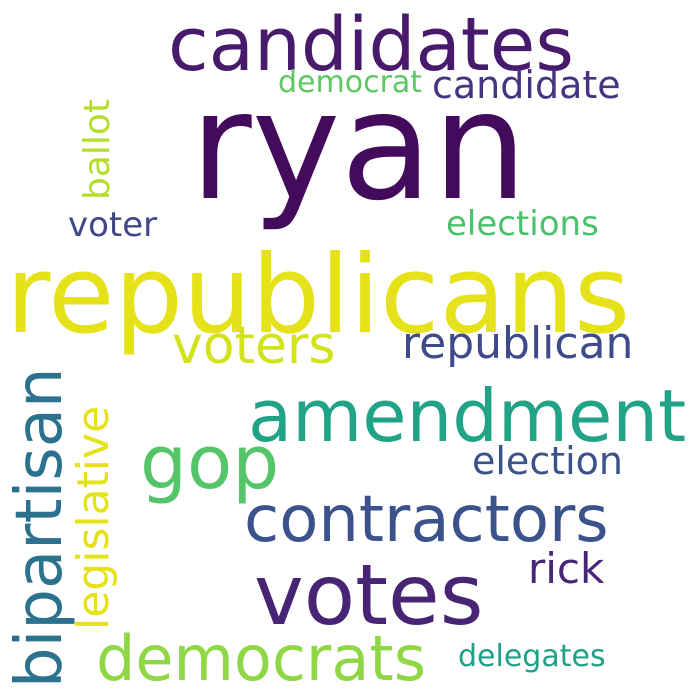  Describe the element at coordinates (254, 346) in the screenshot. I see `word-voters: voters` at that location.